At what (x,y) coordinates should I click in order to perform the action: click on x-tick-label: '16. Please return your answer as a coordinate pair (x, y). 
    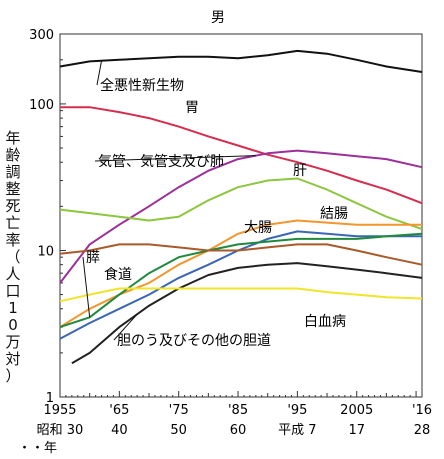
    Looking at the image, I should click on (422, 410).